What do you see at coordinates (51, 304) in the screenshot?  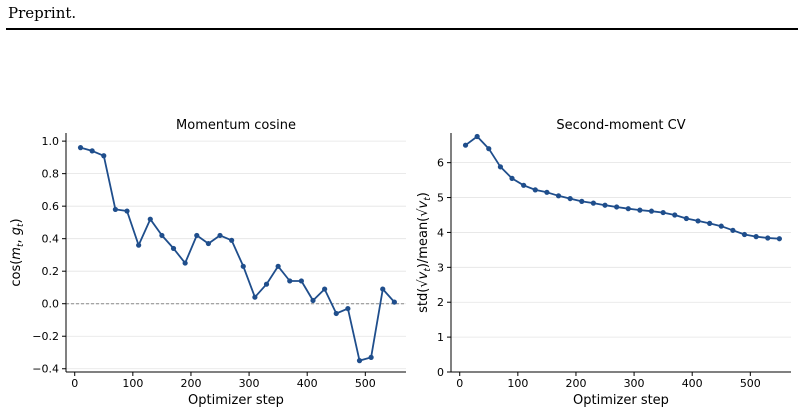 I see `y-tick-label: 0.0` at bounding box center [51, 304].